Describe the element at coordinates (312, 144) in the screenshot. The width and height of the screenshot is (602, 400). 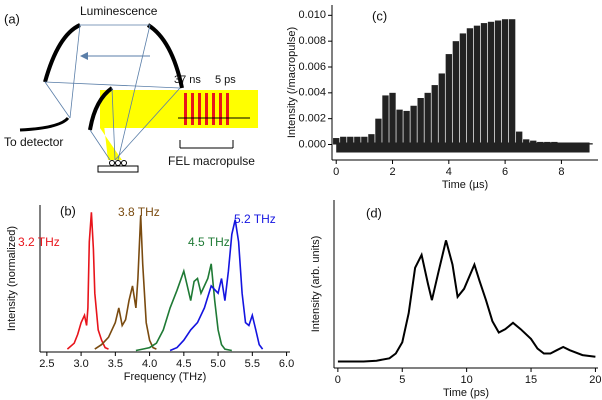
I see `y-tick-label: 0.000` at that location.